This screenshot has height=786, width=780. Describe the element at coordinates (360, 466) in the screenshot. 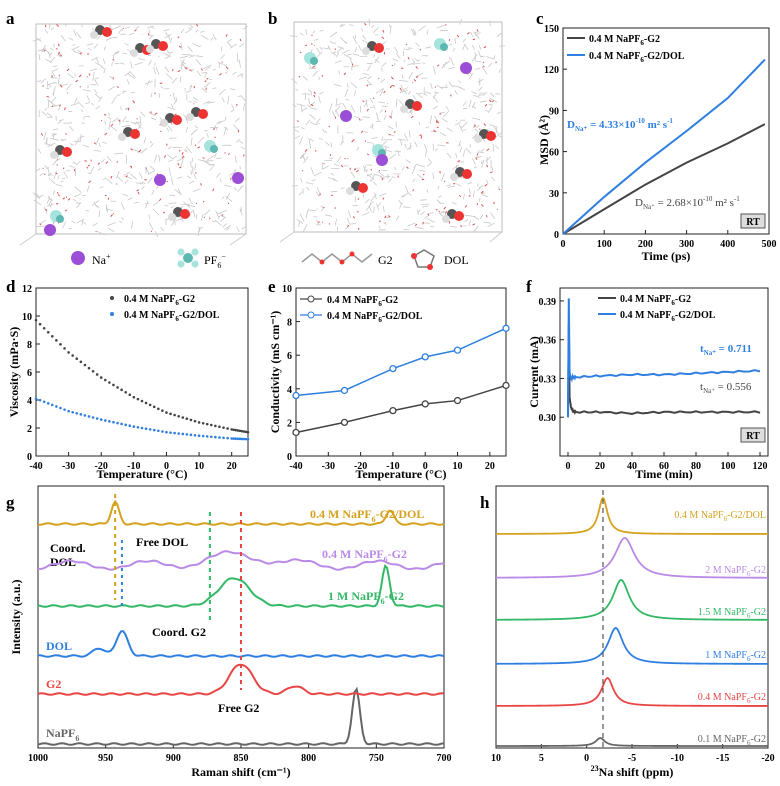

I see `chart-e-xtick-label-2: -20` at that location.